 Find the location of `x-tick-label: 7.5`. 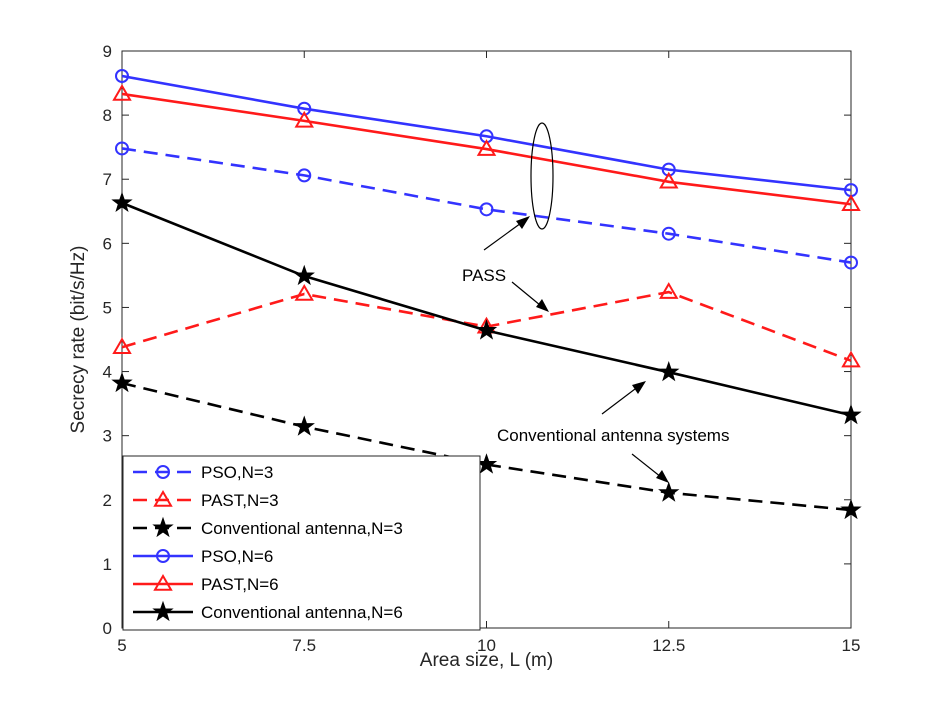

x-tick-label: 7.5 is located at coordinates (304, 645).